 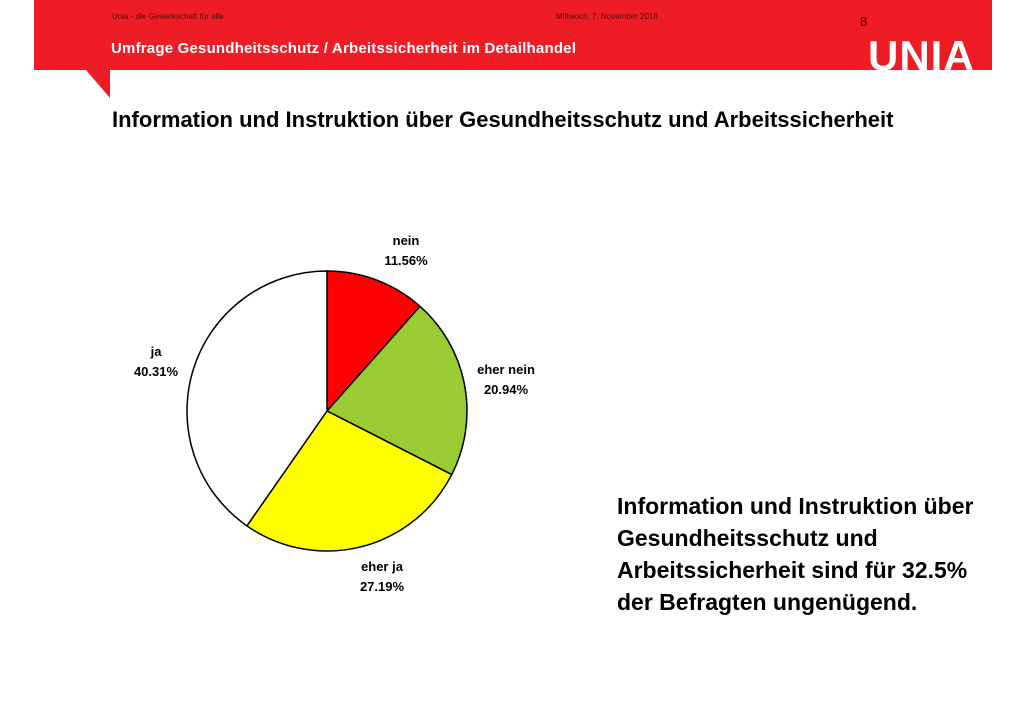 I want to click on label-eher-ja-value: 27.19%, so click(x=382, y=586).